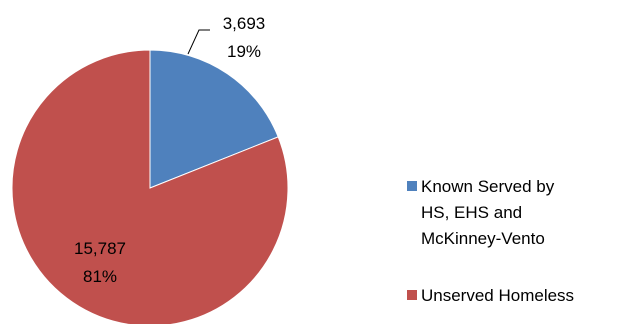 The width and height of the screenshot is (640, 324). I want to click on pie-slice-known-served, so click(214, 119).